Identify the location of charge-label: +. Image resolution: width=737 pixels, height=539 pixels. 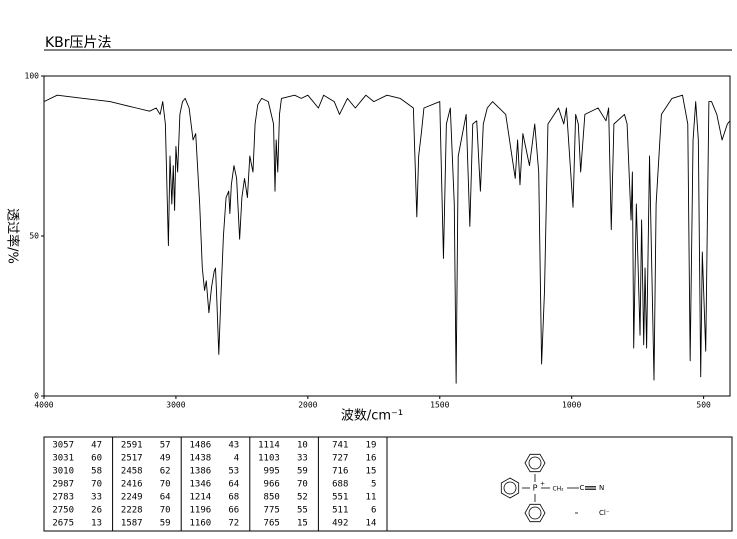
(542, 484).